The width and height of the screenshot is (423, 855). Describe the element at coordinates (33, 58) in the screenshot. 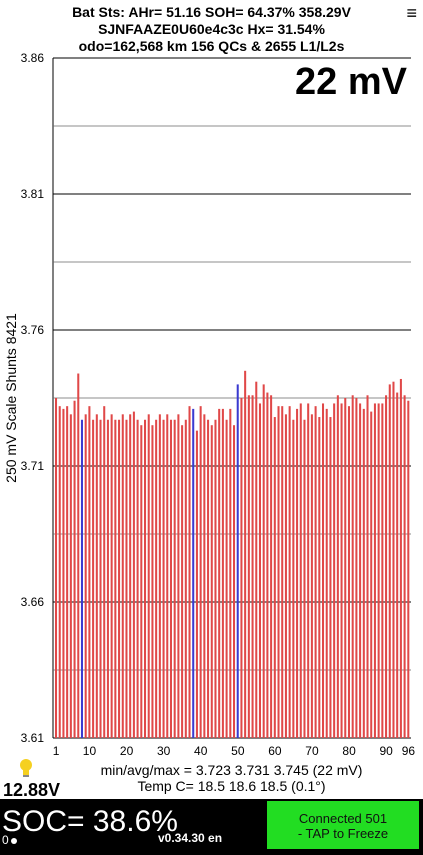

I see `y-tick-label: 3.86` at that location.